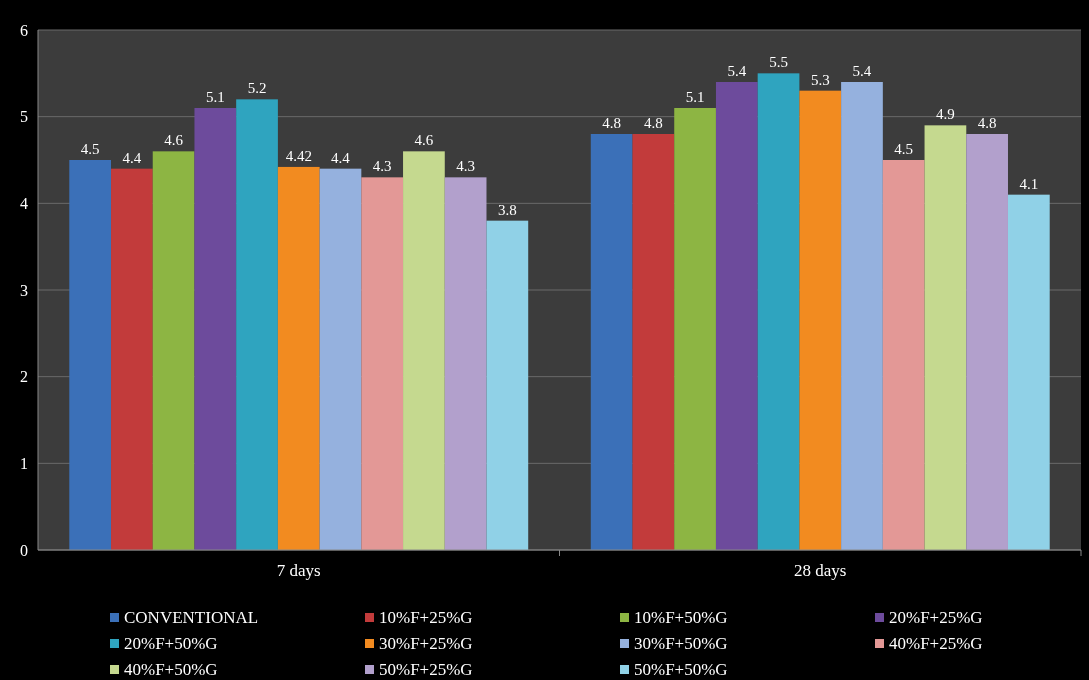  Describe the element at coordinates (298, 570) in the screenshot. I see `x-tick-label: 7 days` at that location.